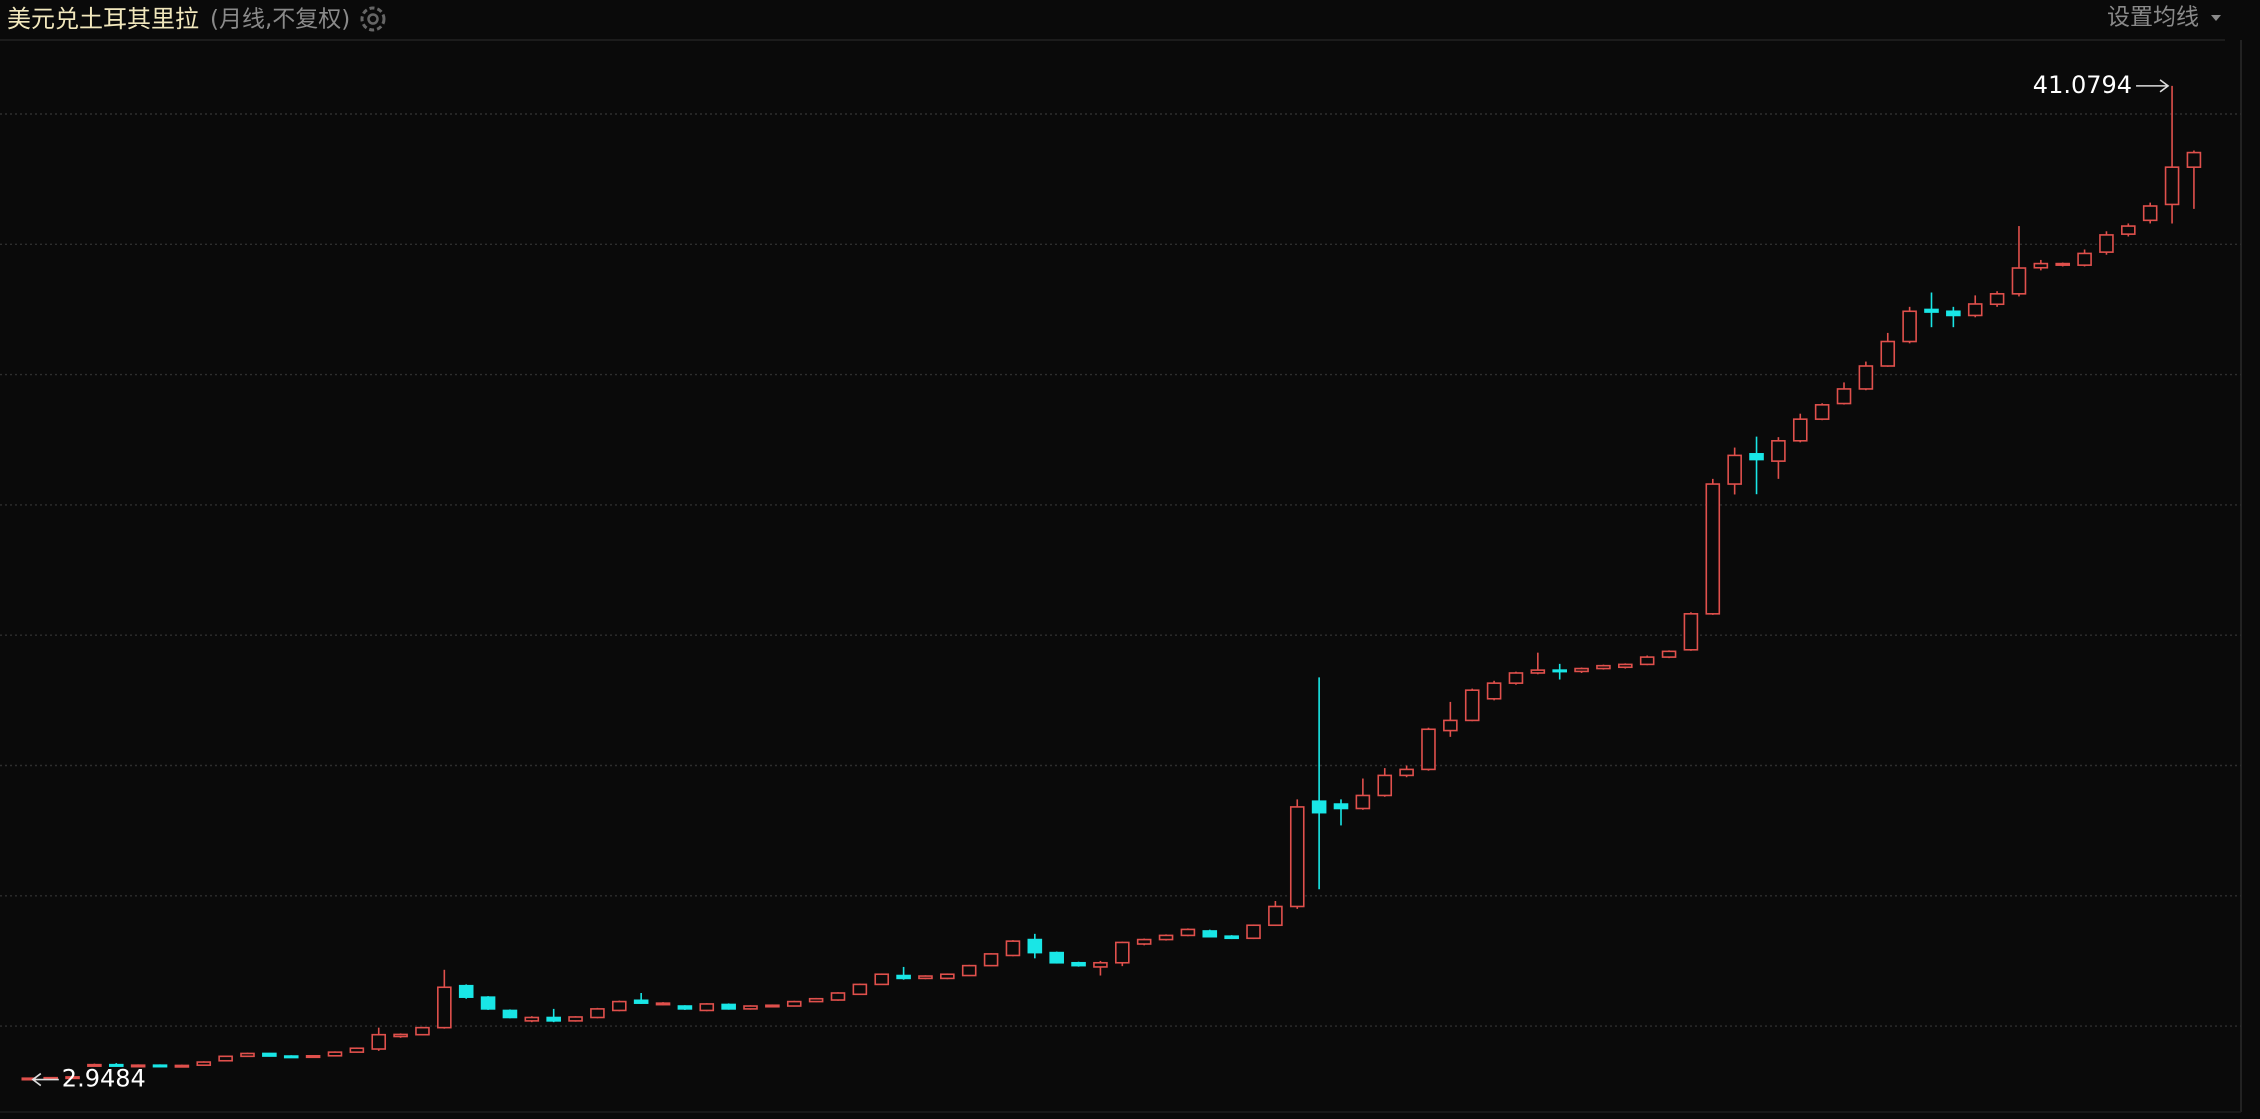 This screenshot has width=2260, height=1119. I want to click on max-label: 41.0794, so click(2082, 85).